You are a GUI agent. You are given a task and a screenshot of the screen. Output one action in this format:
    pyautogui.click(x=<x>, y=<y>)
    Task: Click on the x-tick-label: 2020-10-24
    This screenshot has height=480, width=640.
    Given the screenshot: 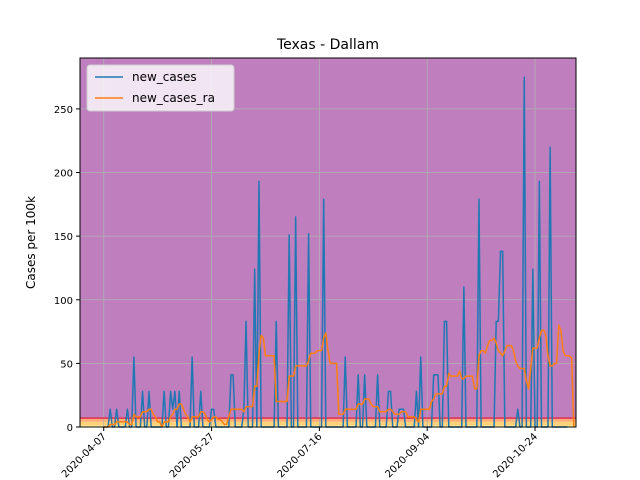 What is the action you would take?
    pyautogui.click(x=515, y=455)
    